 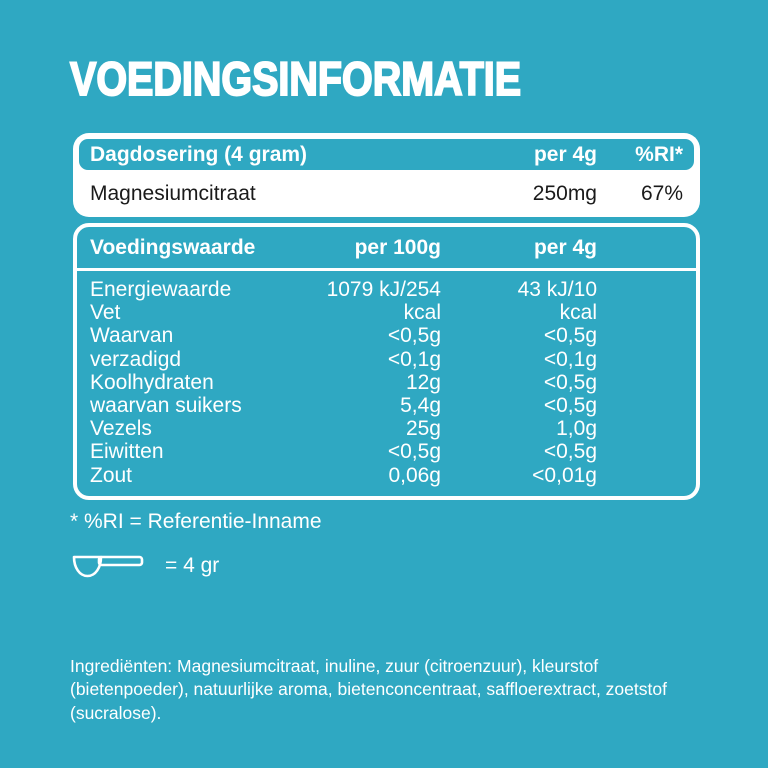 I want to click on row-label: Koolhydraten, so click(x=152, y=382).